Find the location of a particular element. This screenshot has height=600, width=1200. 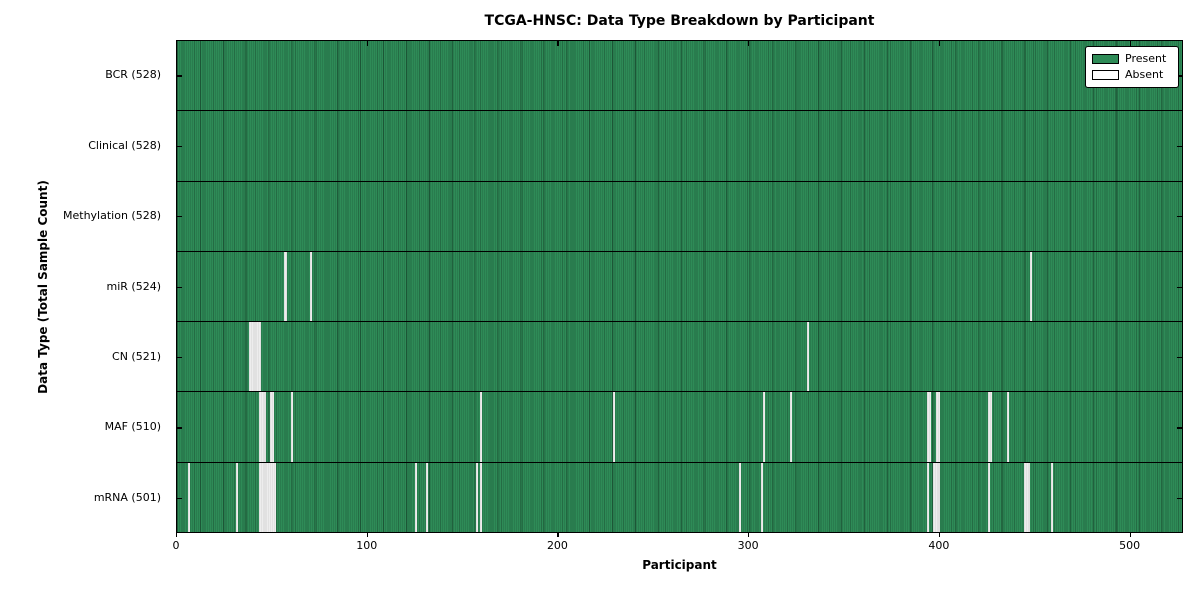

legend-label-present: Present is located at coordinates (1146, 58).